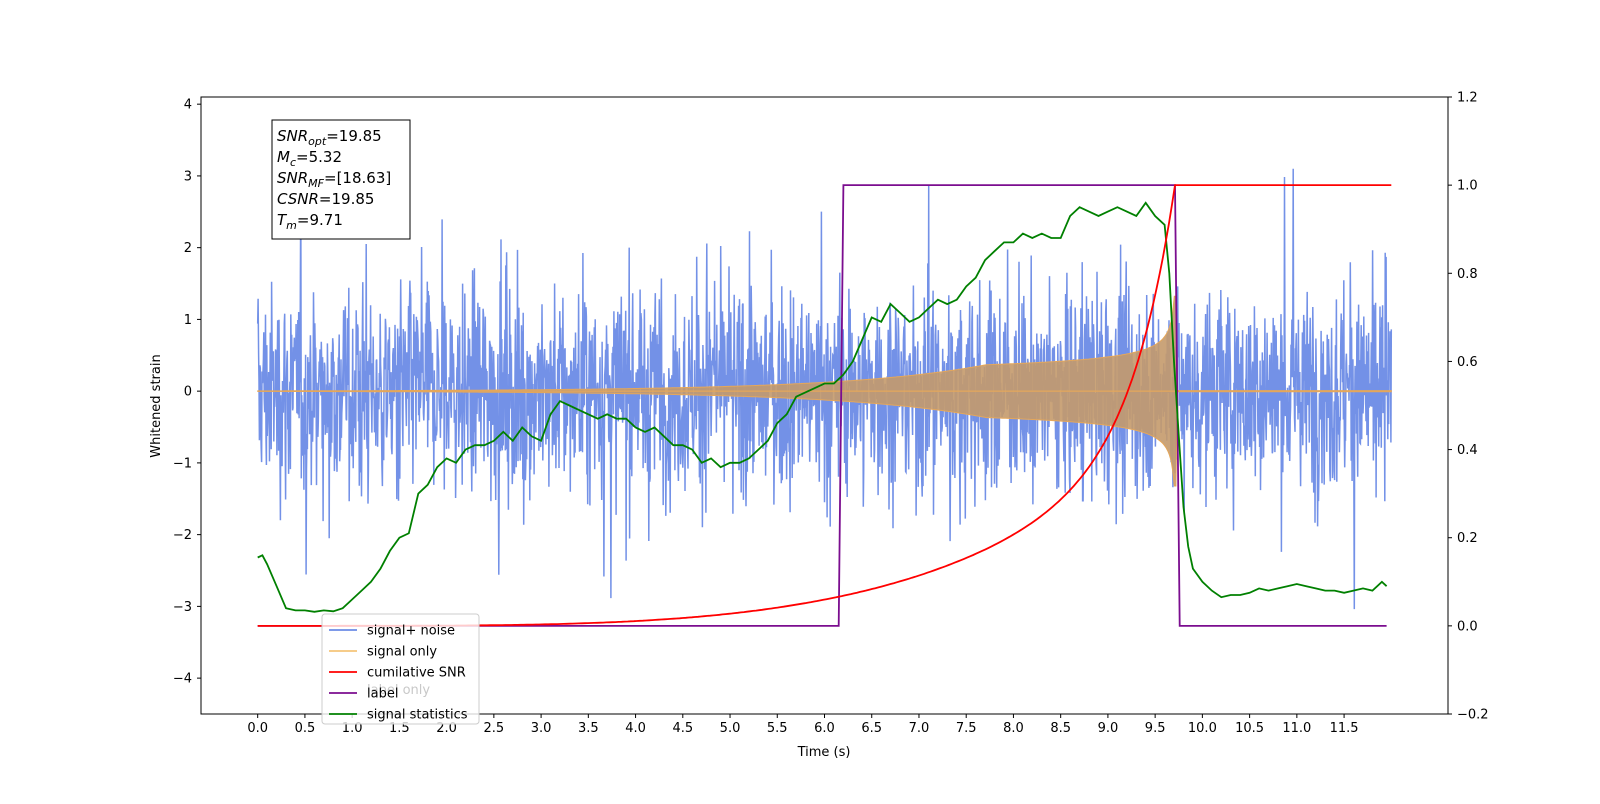  Describe the element at coordinates (188, 320) in the screenshot. I see `y-tick-label: 1` at that location.